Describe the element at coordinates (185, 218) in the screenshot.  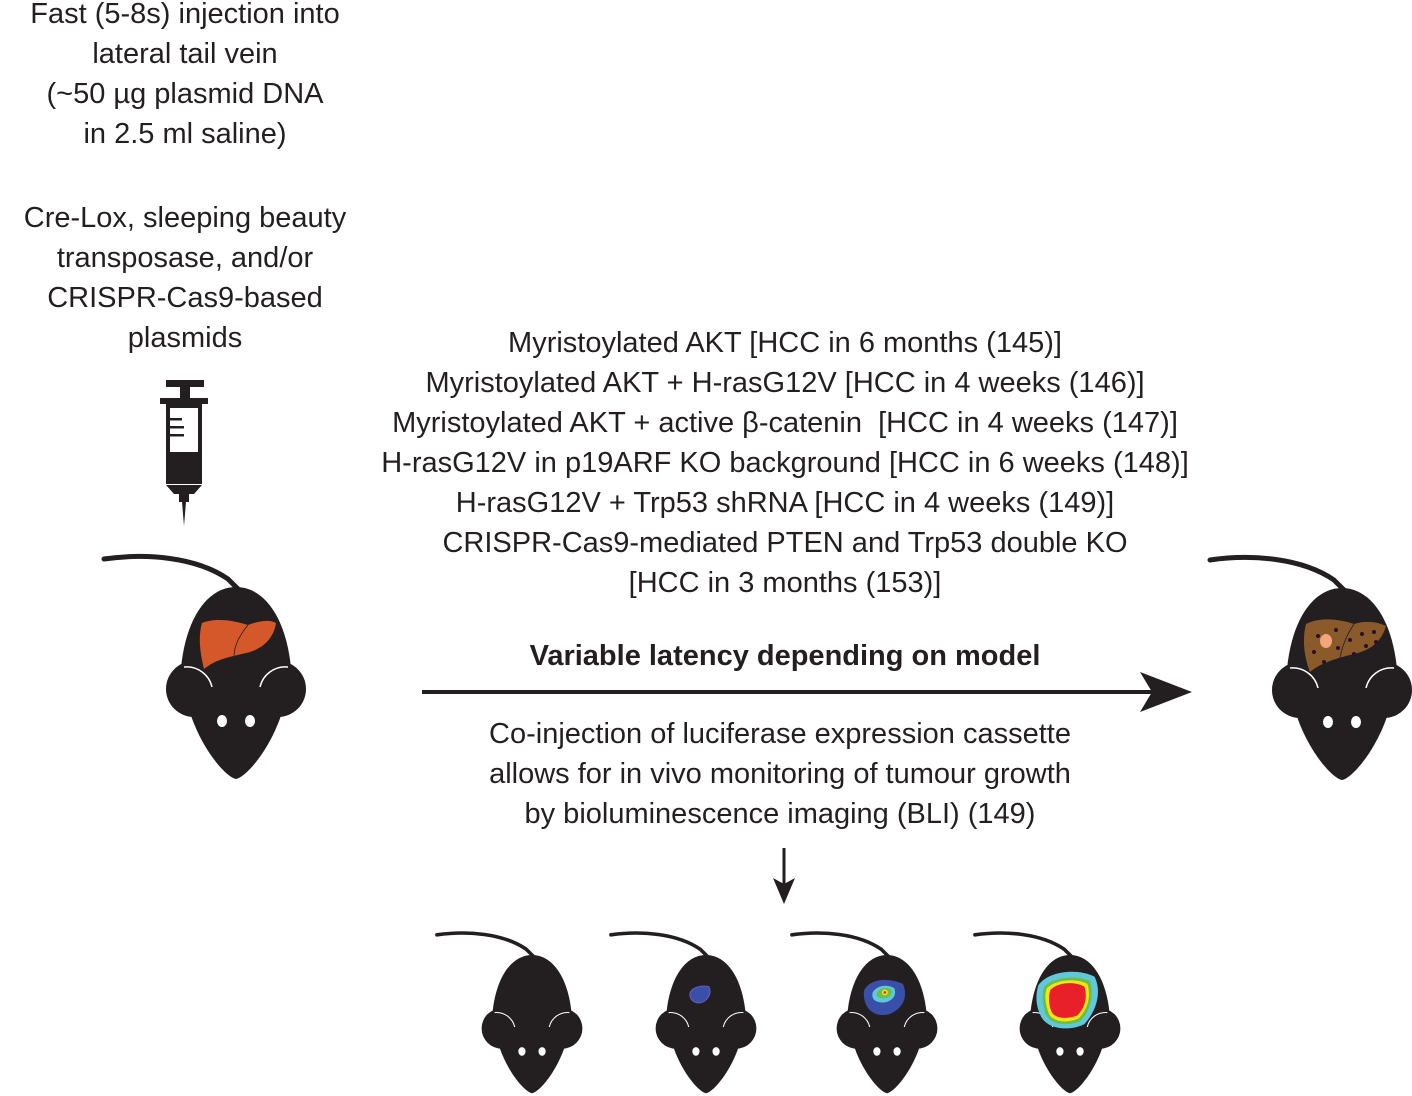
I see `plasmid-line: Cre-Lox, sleeping beauty` at that location.